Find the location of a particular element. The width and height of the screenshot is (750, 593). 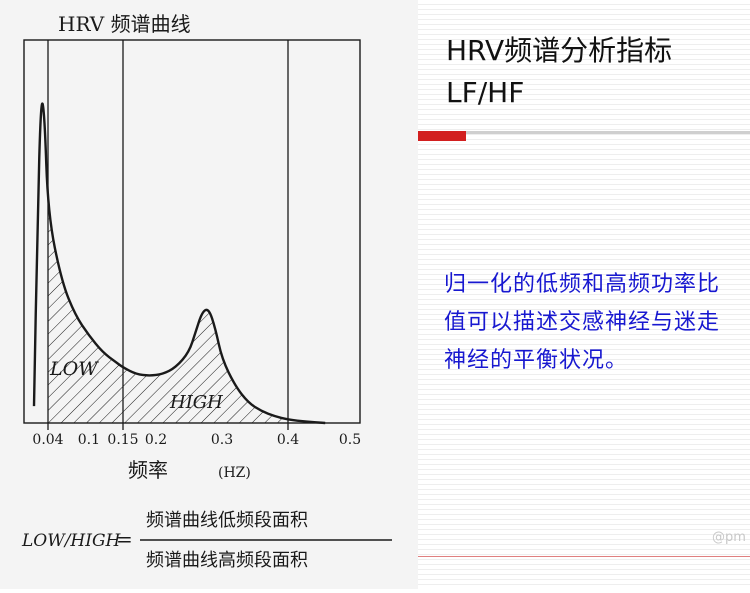

formula-lhs: LOW/HIGH is located at coordinates (71, 541).